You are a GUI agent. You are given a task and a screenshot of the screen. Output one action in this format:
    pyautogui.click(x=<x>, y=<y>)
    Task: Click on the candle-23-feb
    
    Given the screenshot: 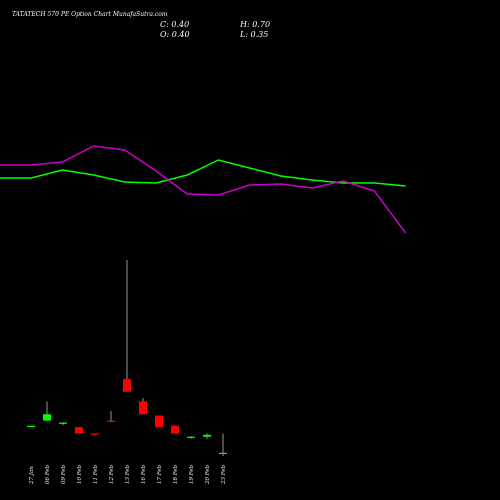 What is the action you would take?
    pyautogui.click(x=223, y=444)
    